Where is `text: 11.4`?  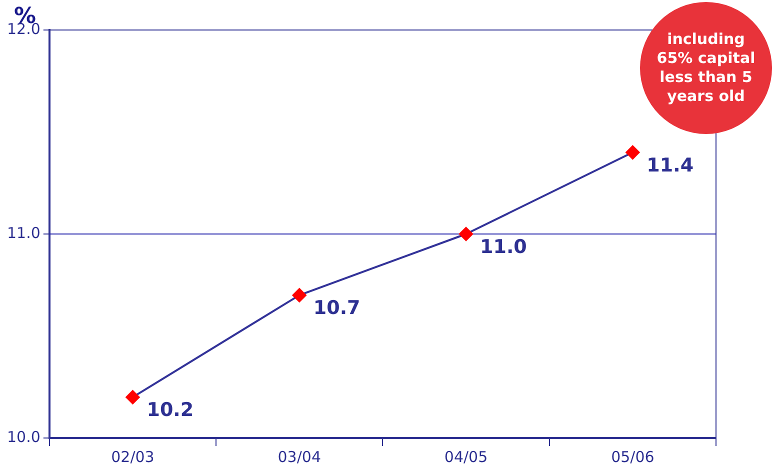 text: 11.4 is located at coordinates (670, 165).